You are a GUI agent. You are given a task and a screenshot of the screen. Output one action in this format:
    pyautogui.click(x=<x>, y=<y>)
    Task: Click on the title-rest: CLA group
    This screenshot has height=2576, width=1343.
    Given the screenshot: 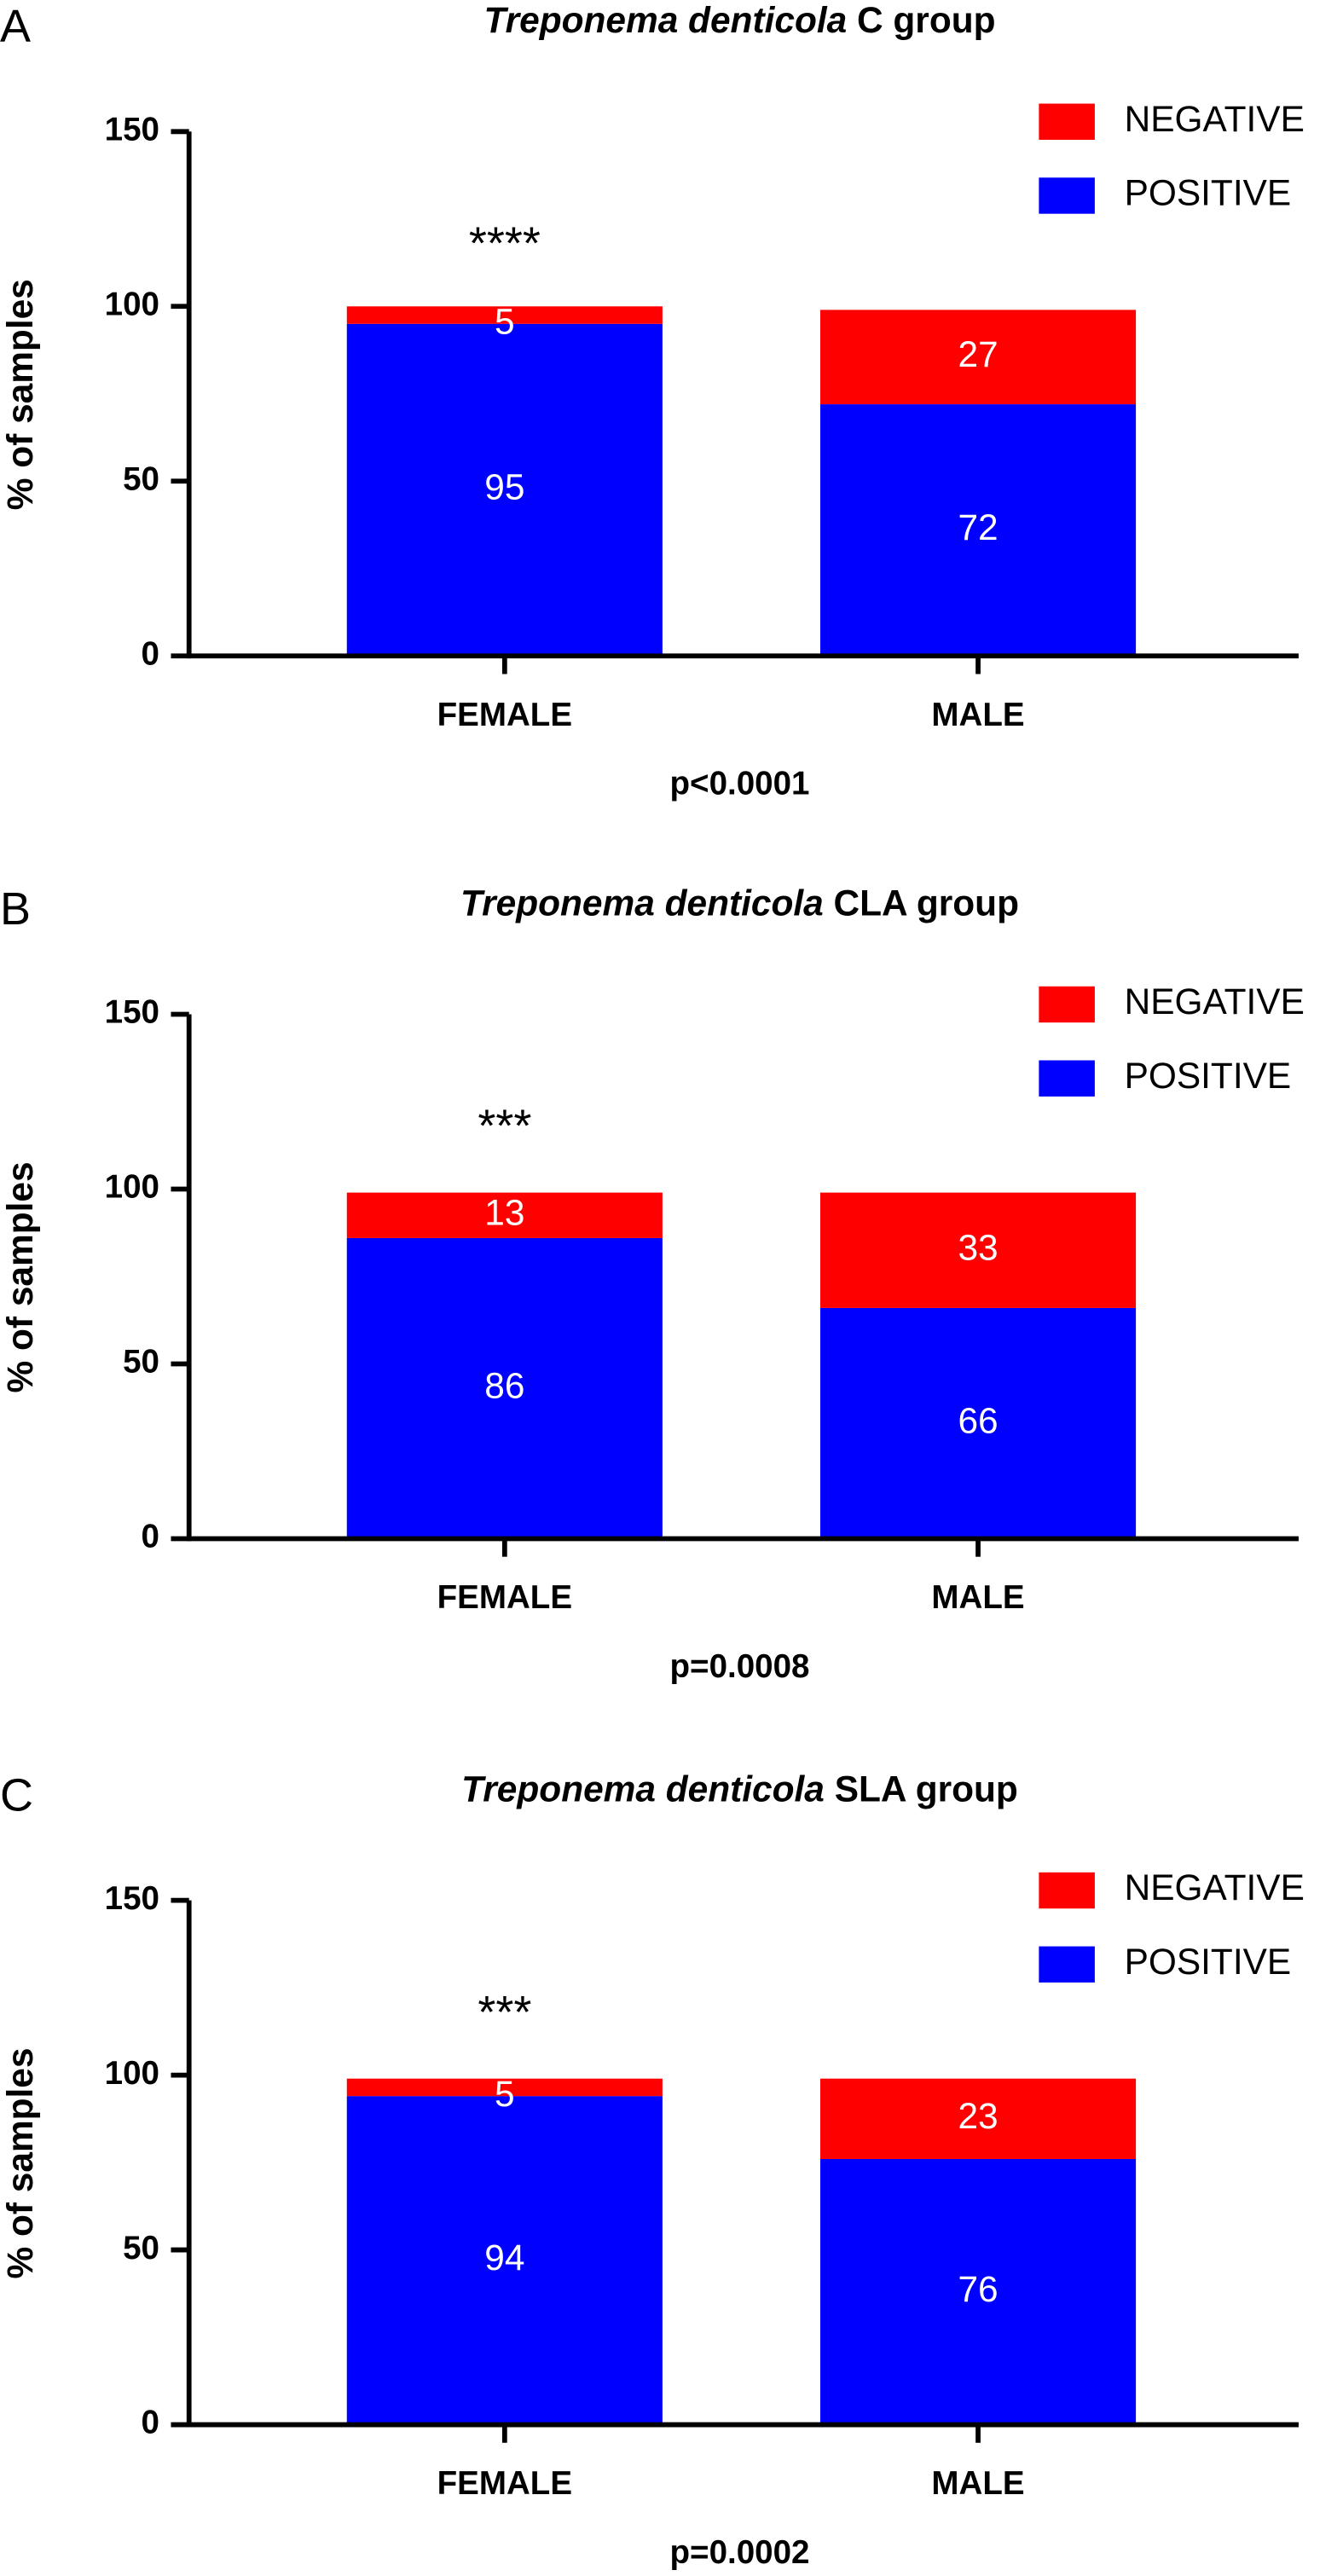 What is the action you would take?
    pyautogui.click(x=921, y=903)
    